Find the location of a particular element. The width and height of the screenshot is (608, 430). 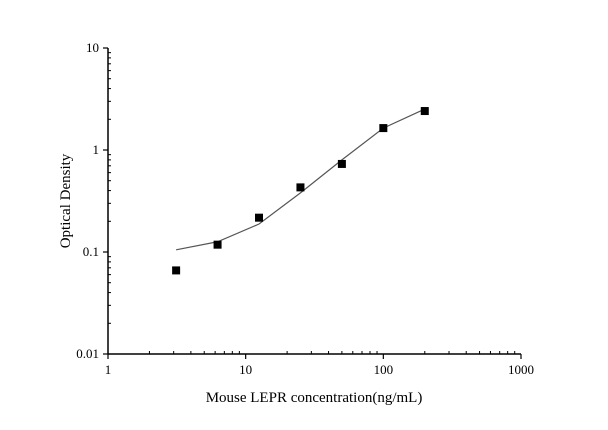

y-tick-label: 0.1 is located at coordinates (91, 251).